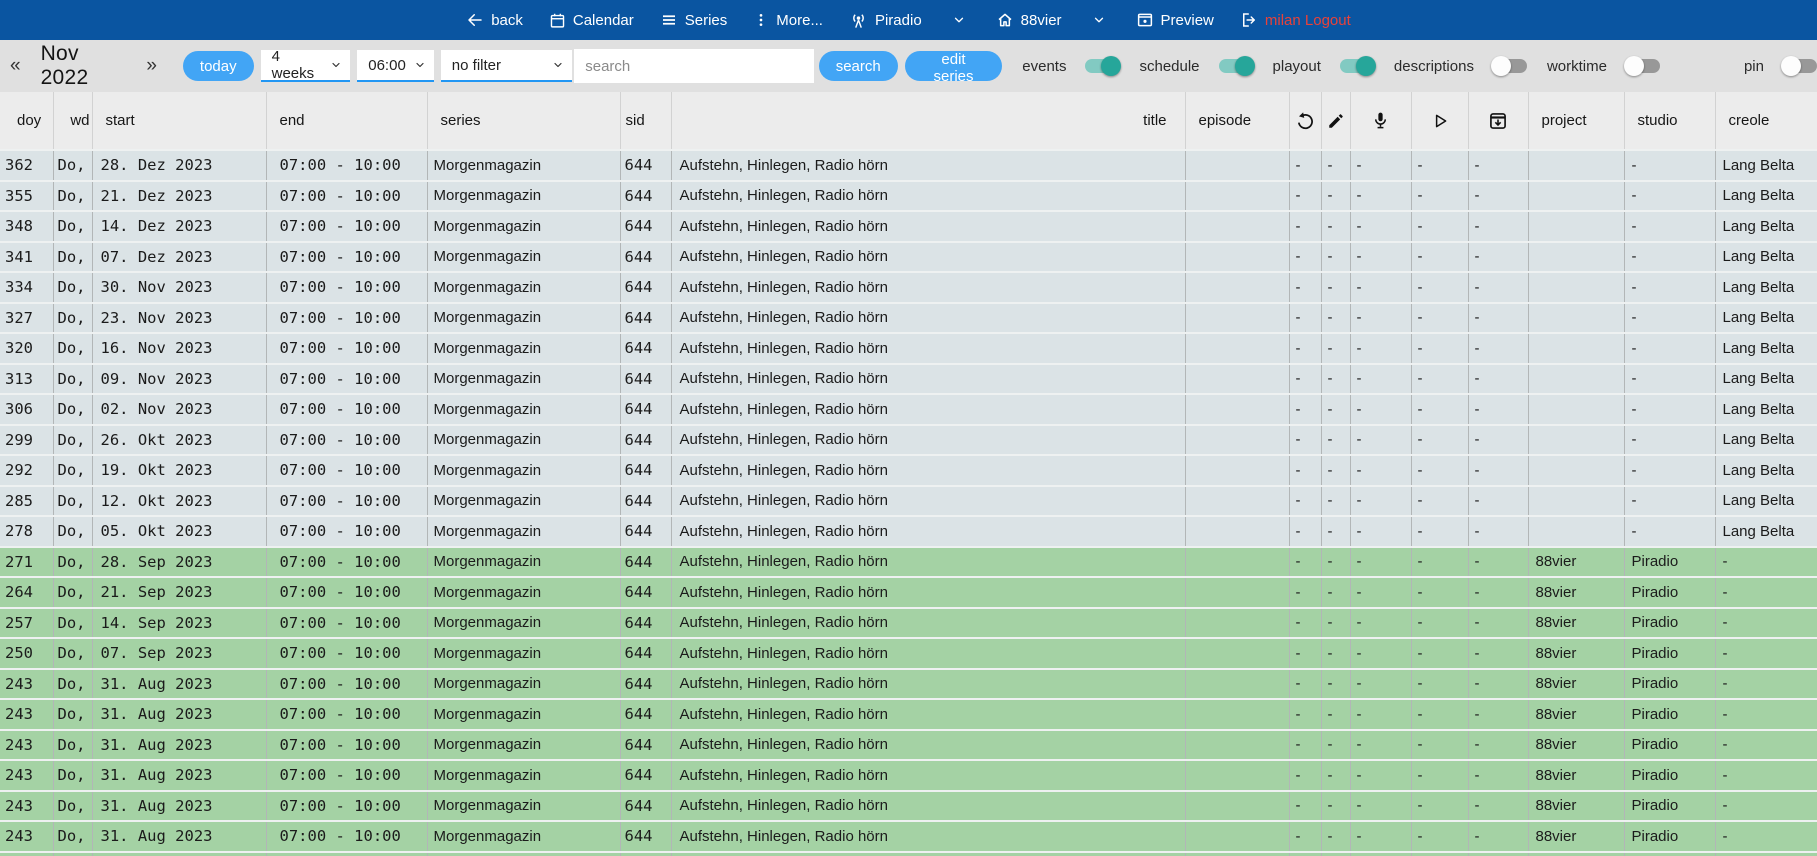  I want to click on time-select: 06:00, so click(395, 66).